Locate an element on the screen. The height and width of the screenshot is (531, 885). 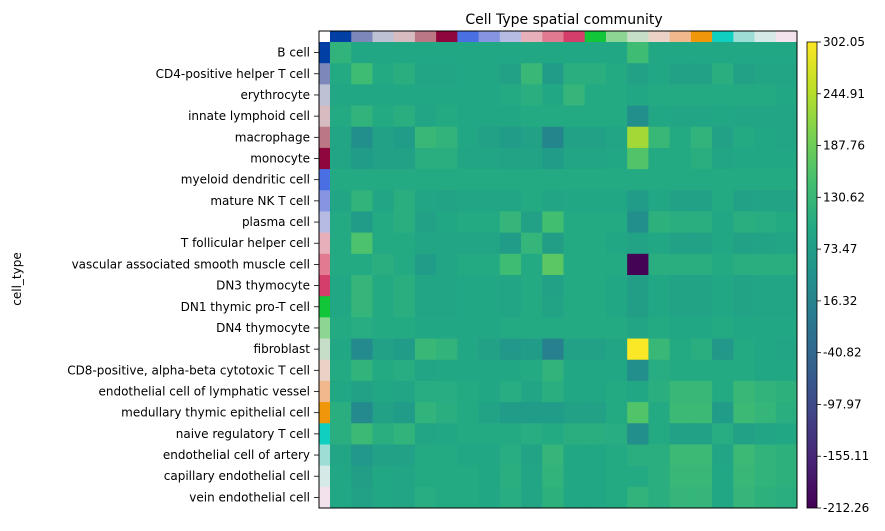
colorbar-tick-label: -40.82 is located at coordinates (842, 353).